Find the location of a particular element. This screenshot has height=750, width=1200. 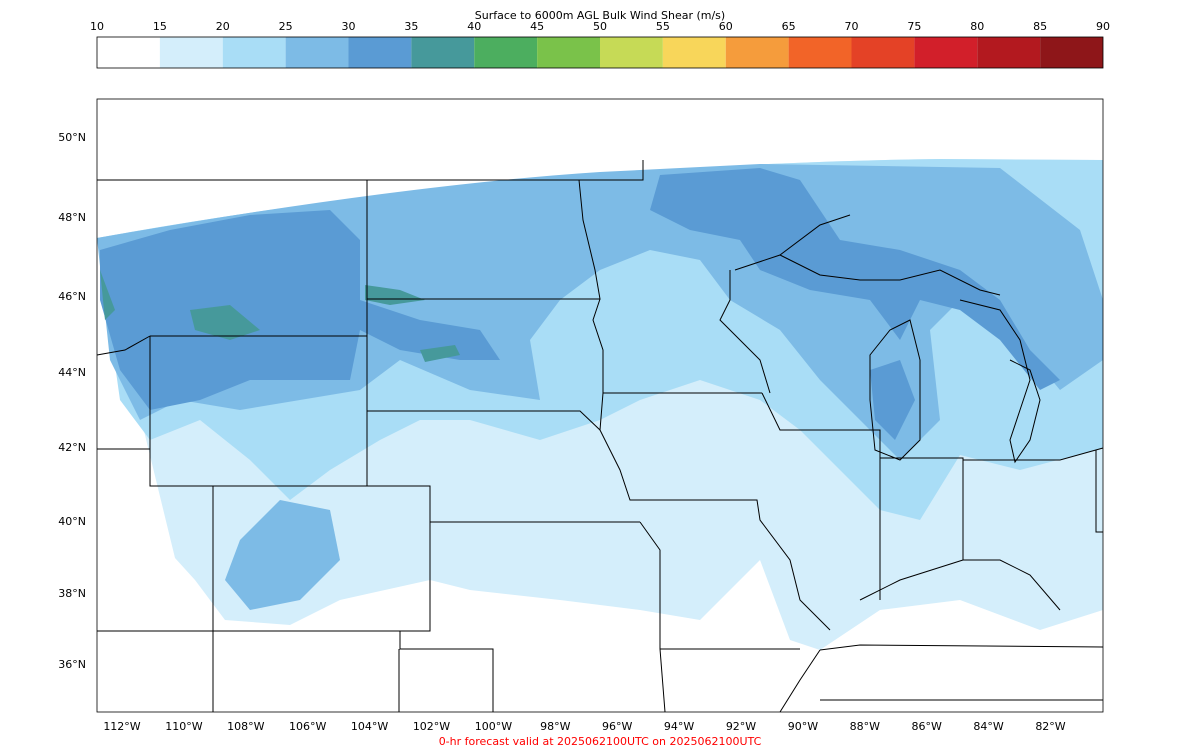

colorbar-outline is located at coordinates (600, 52).